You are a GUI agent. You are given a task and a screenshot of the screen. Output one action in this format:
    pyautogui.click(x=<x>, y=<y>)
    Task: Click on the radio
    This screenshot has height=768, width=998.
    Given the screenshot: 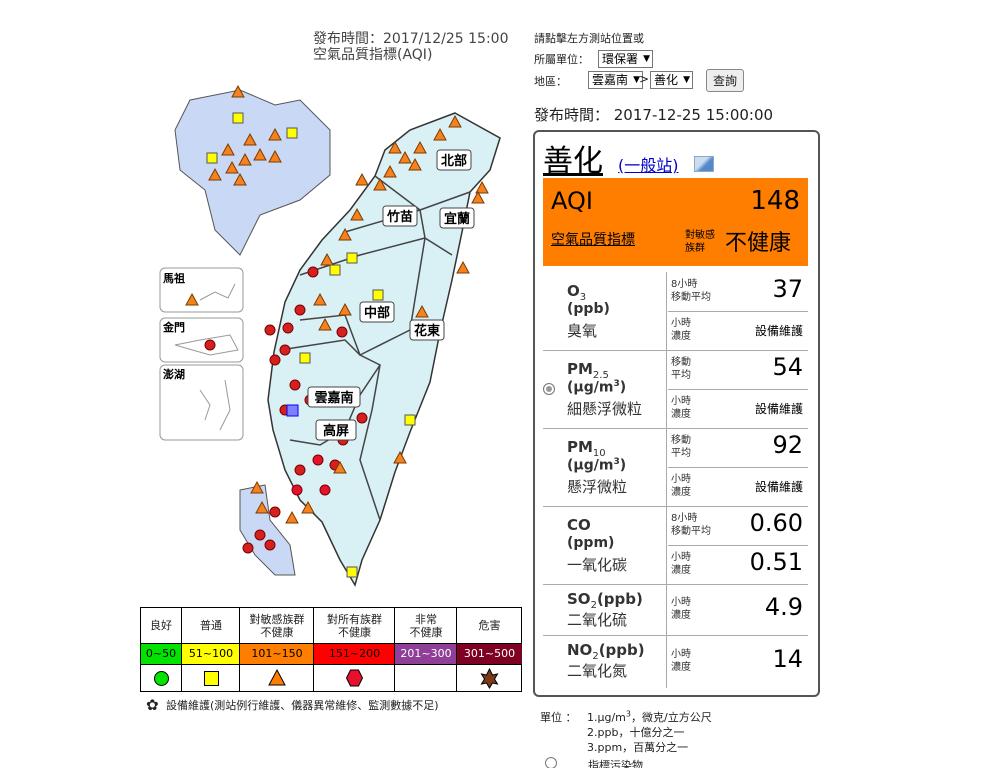 What is the action you would take?
    pyautogui.click(x=549, y=389)
    